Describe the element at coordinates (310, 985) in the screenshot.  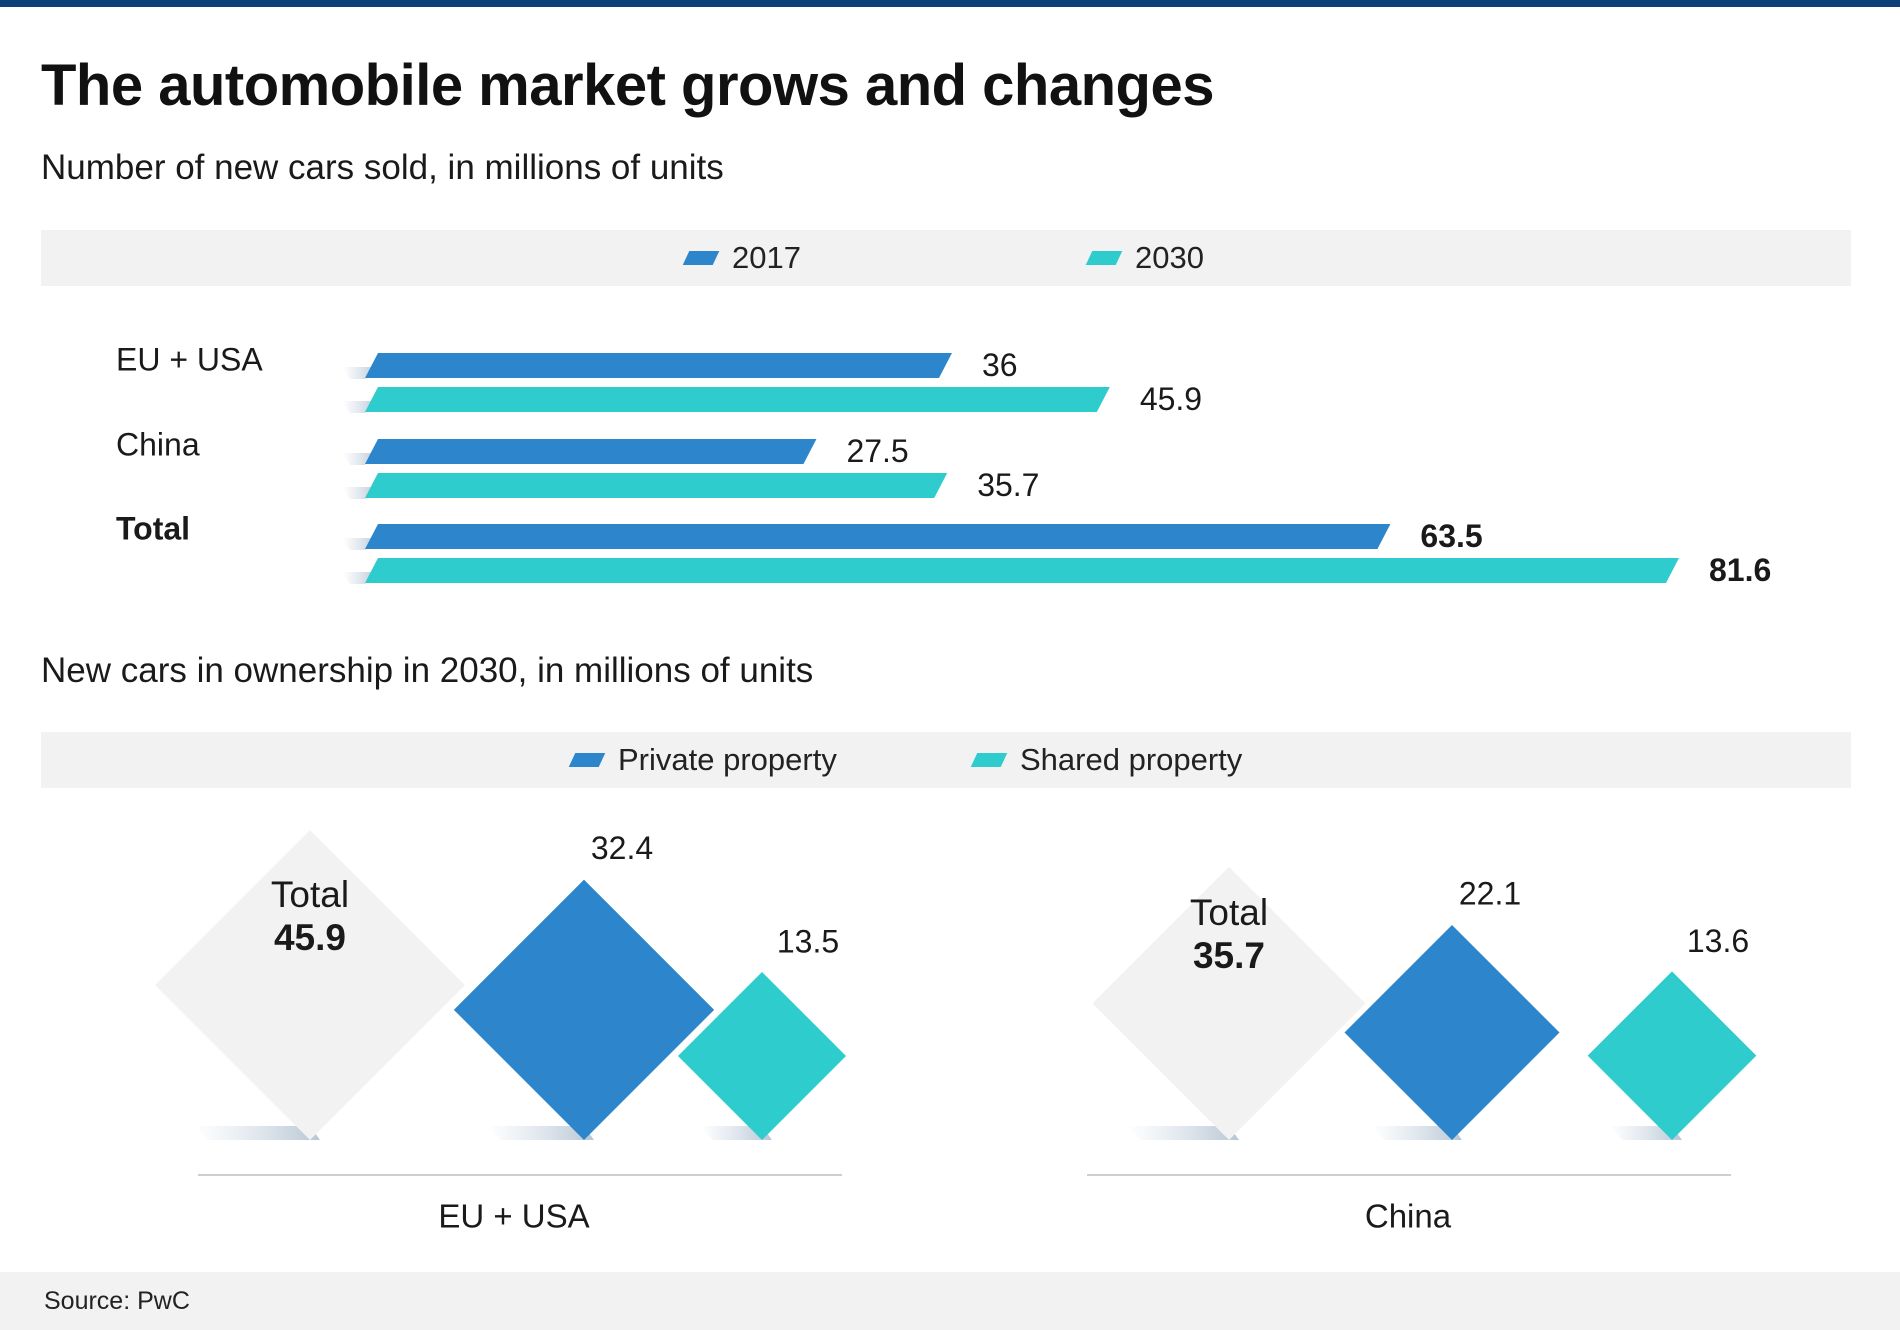
I see `total-diamond-eu-usa` at that location.